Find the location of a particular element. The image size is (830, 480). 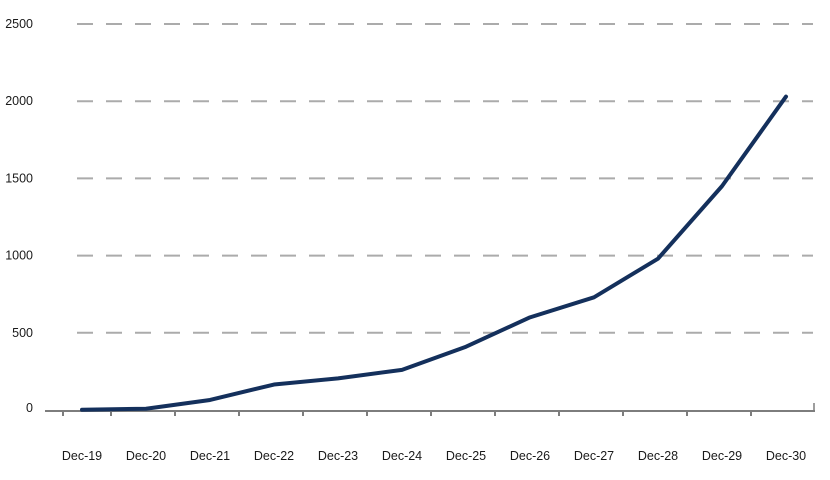

x-tick-label: Dec-30 is located at coordinates (786, 456).